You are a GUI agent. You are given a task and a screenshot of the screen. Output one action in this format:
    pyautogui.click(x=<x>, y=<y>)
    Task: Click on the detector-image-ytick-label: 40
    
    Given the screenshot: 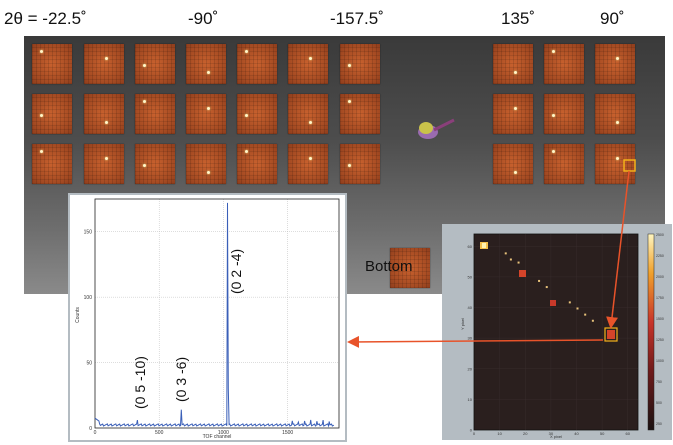 What is the action you would take?
    pyautogui.click(x=470, y=307)
    